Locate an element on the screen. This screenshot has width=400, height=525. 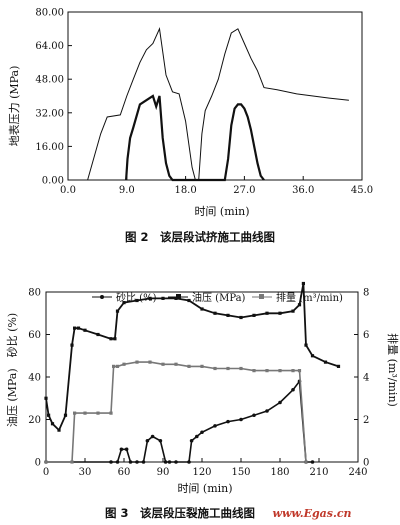
chart-2-y-tick-label: 32.00 is located at coordinates (49, 113).